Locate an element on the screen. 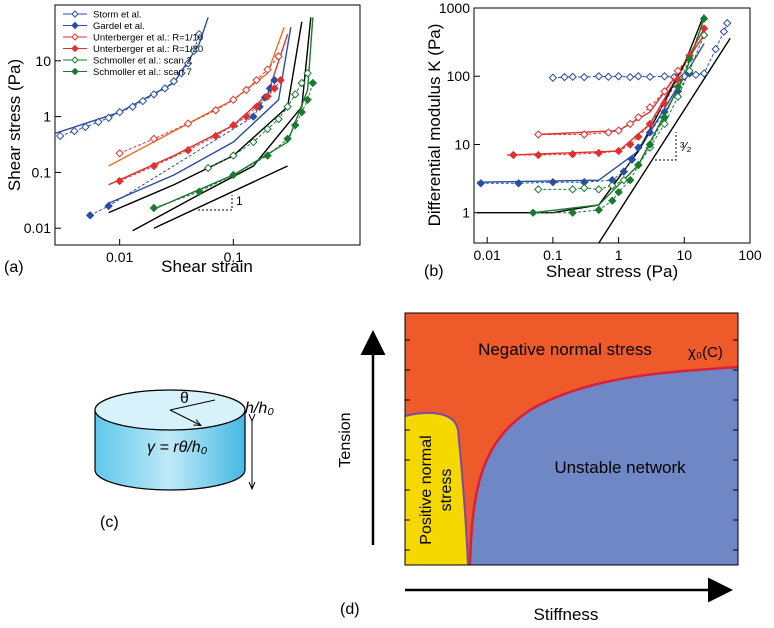 This screenshot has height=628, width=774. x-tick-label: 10 is located at coordinates (685, 255).